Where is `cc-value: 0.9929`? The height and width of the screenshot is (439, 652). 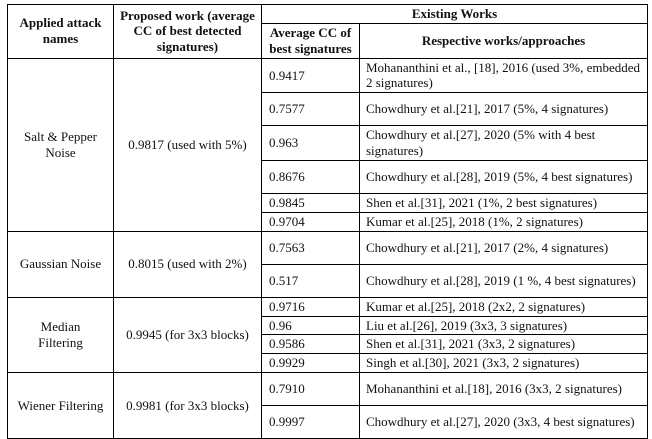 cc-value: 0.9929 is located at coordinates (310, 363).